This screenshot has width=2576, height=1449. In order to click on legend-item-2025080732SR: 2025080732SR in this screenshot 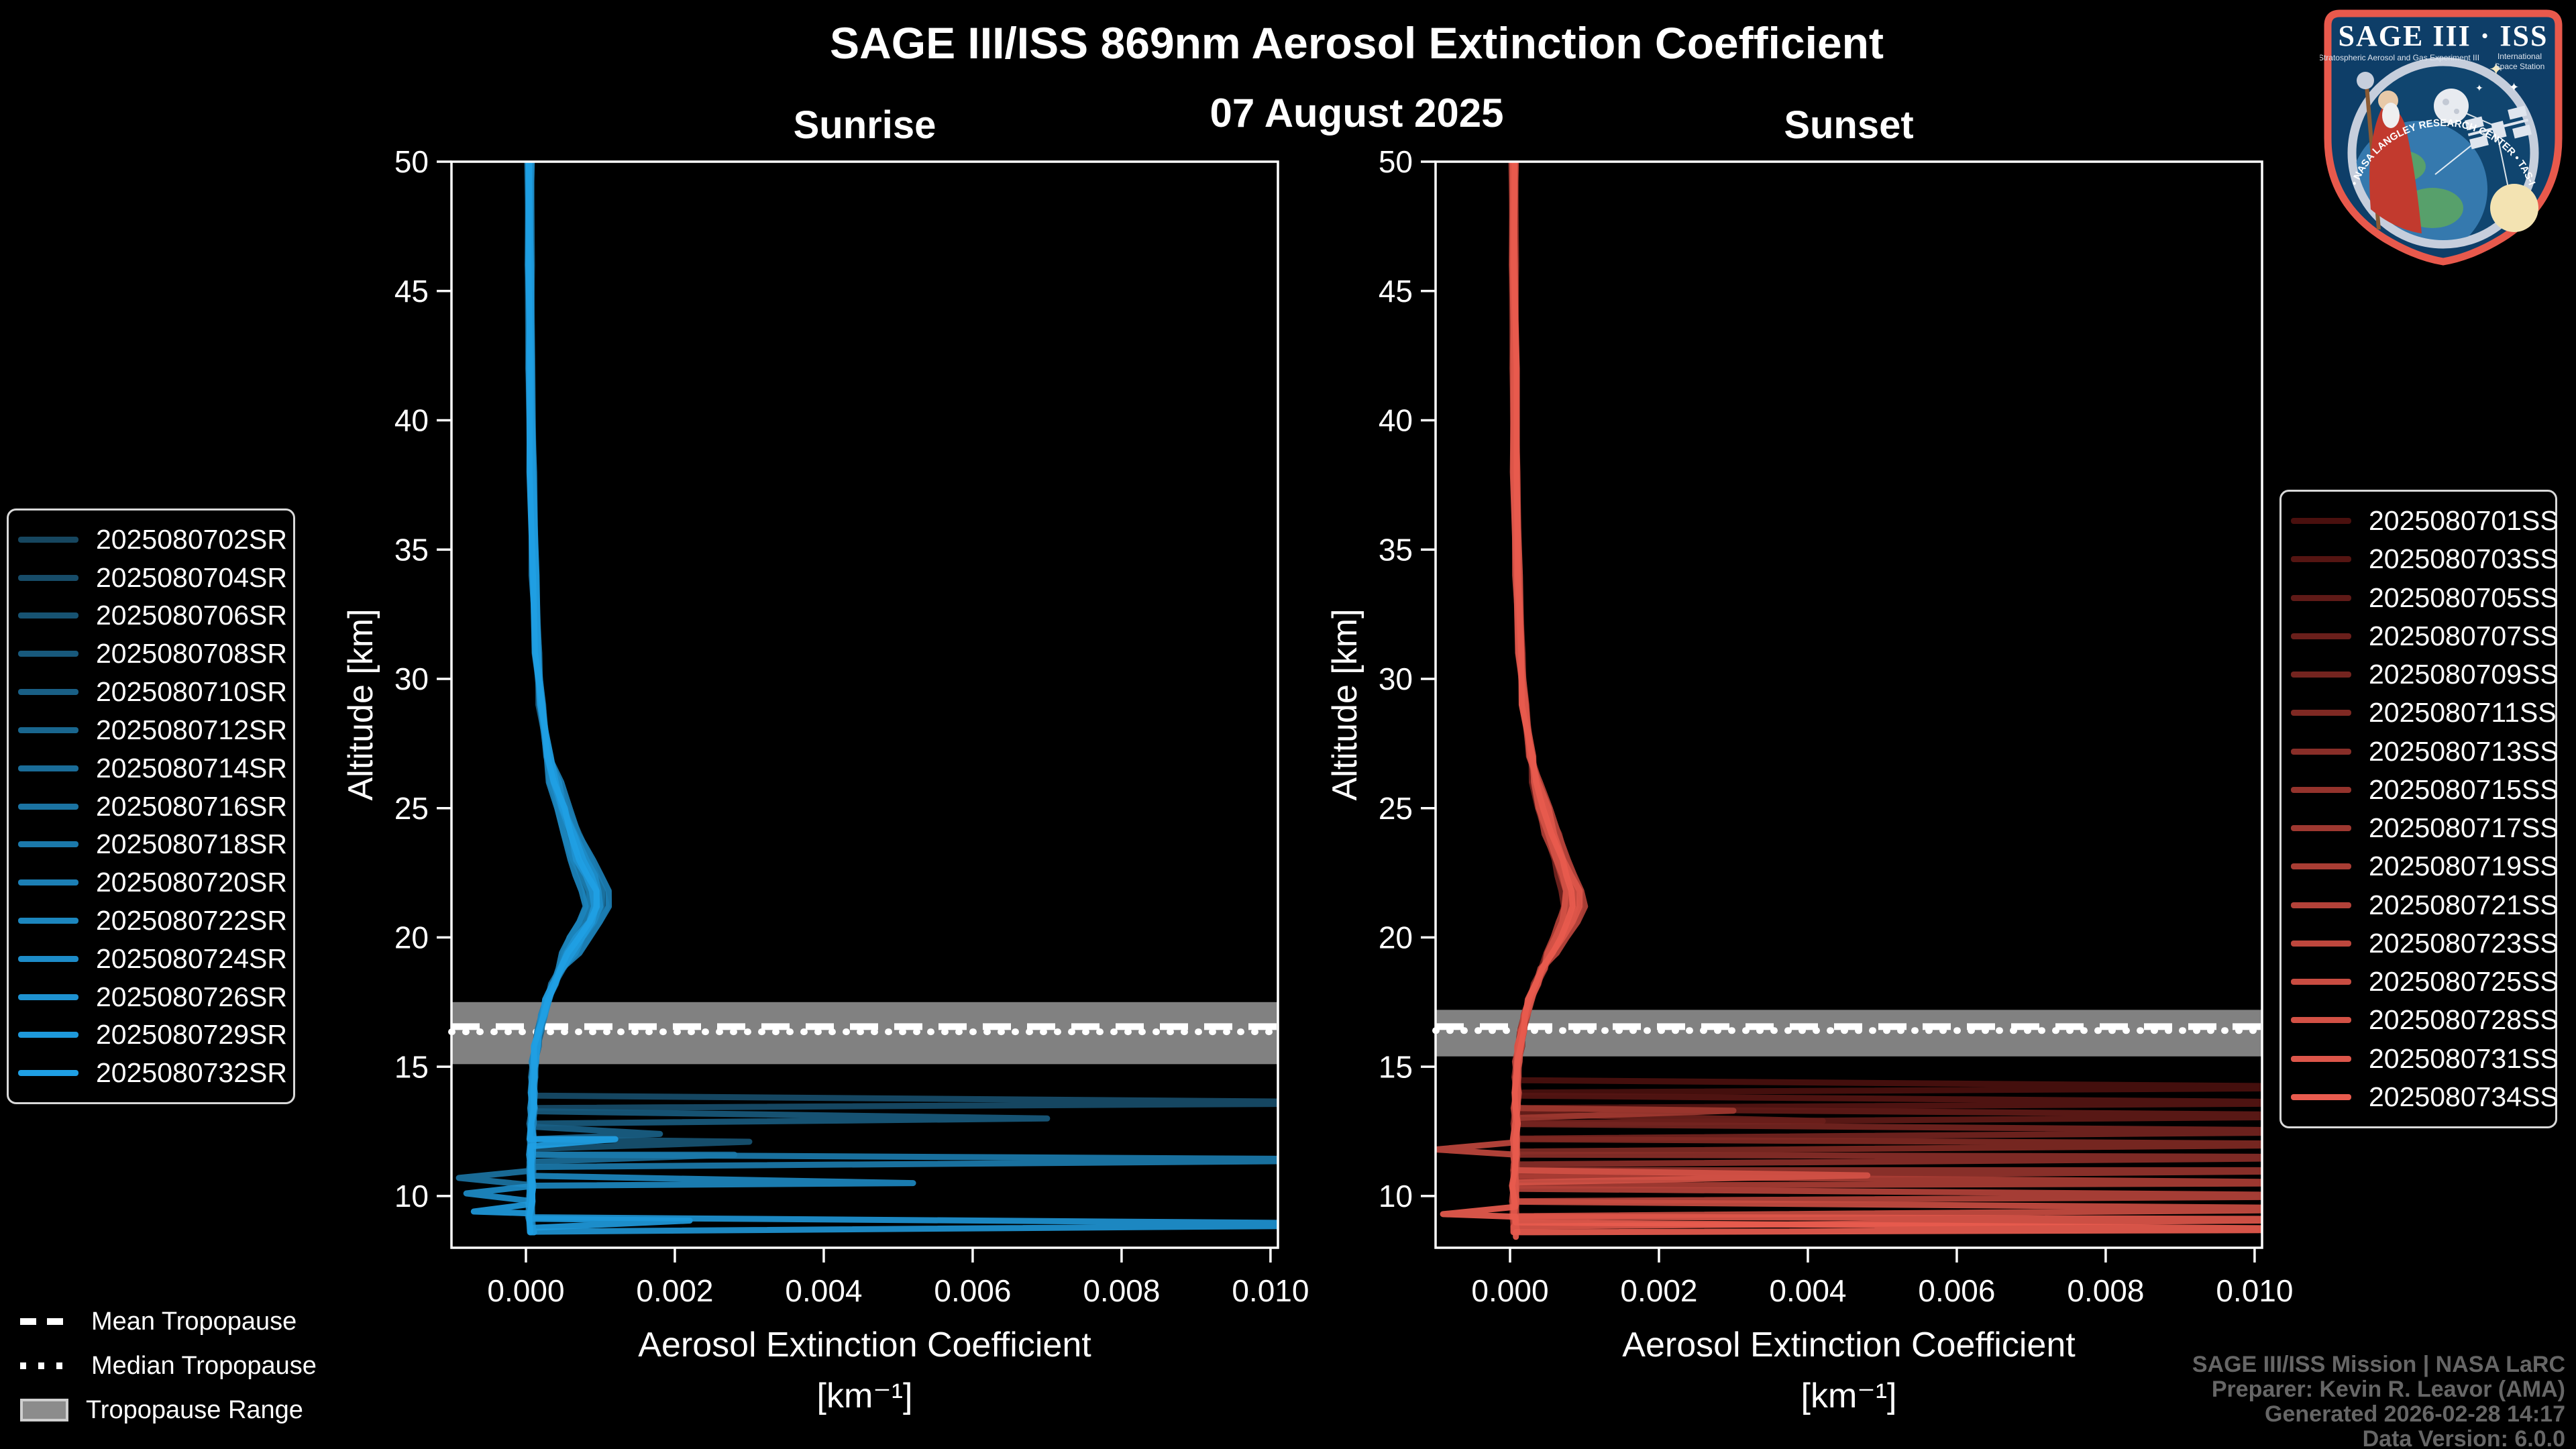, I will do `click(155, 1073)`.